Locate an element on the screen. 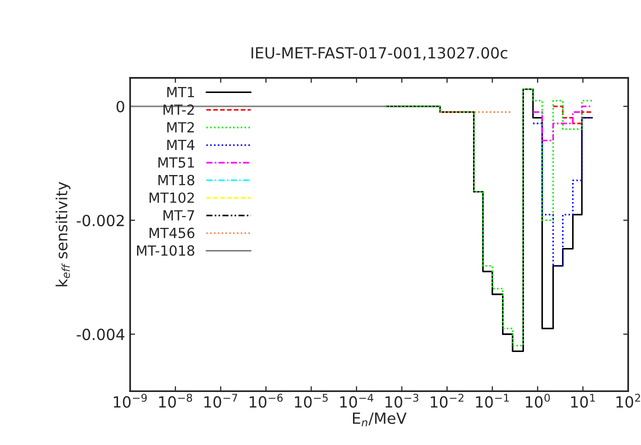 The image size is (641, 445). y-tick-label: -0.004 is located at coordinates (100, 334).